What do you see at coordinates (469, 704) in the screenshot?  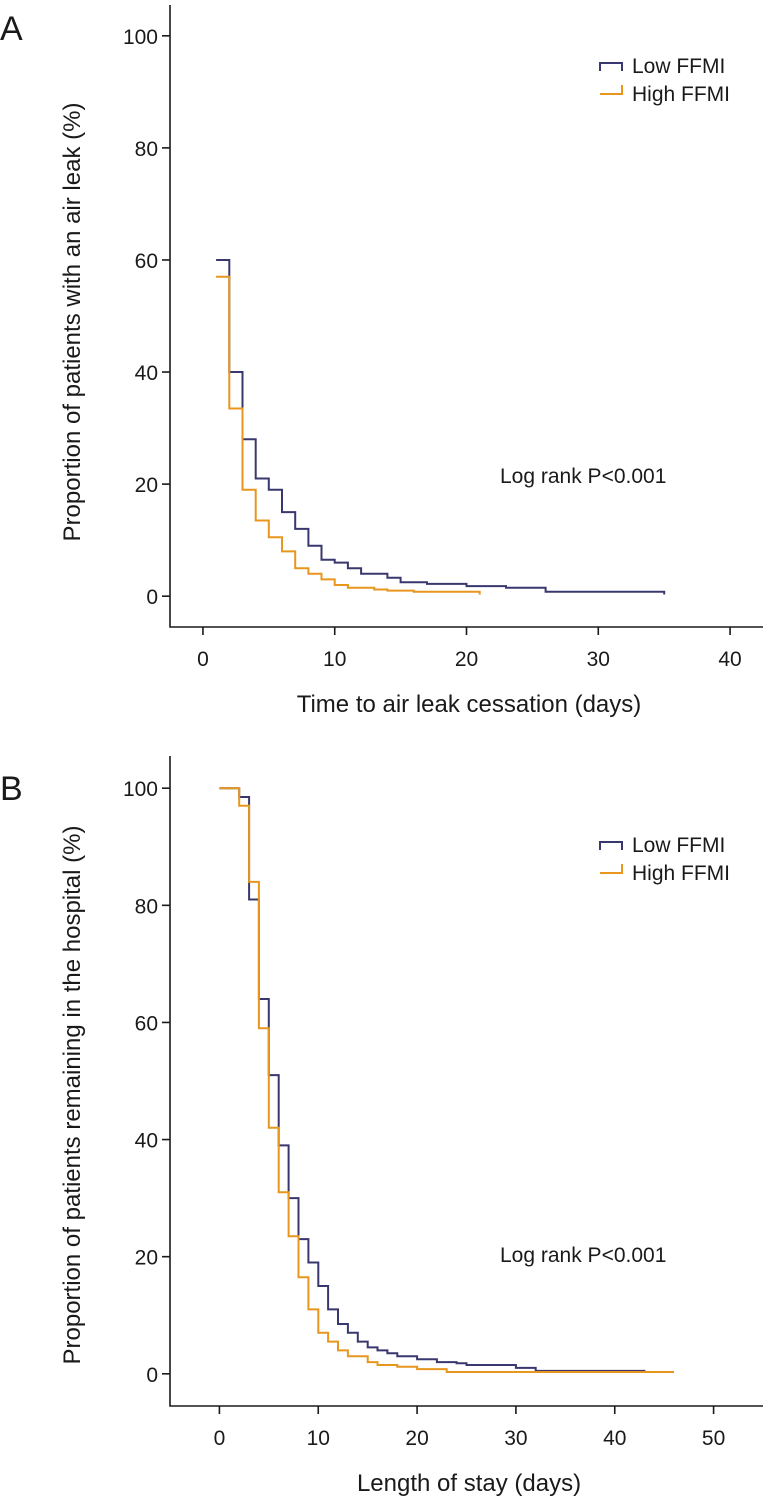 I see `panel-a-x-axis-title: Time to air leak cessation (days)` at bounding box center [469, 704].